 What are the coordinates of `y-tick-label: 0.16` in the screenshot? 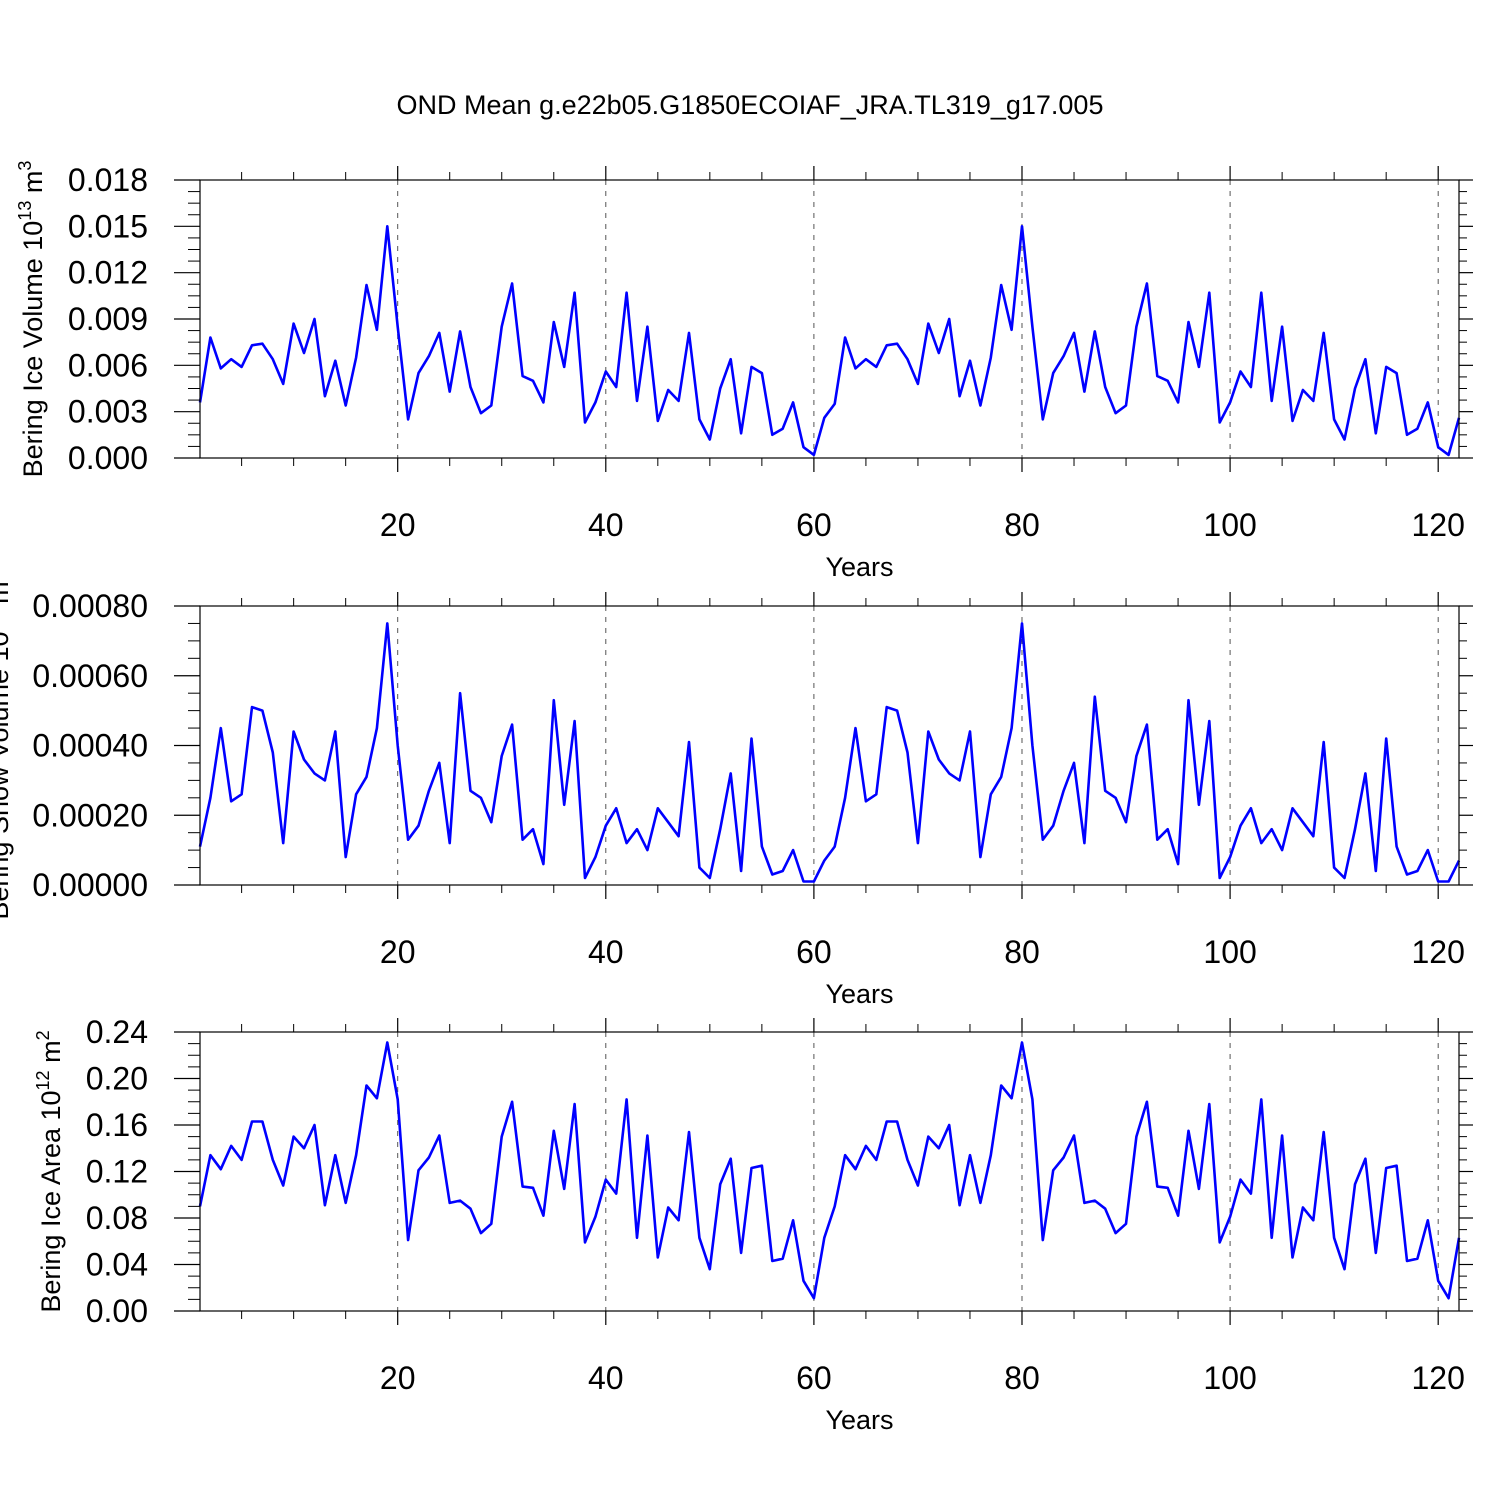 It's located at (117, 1125).